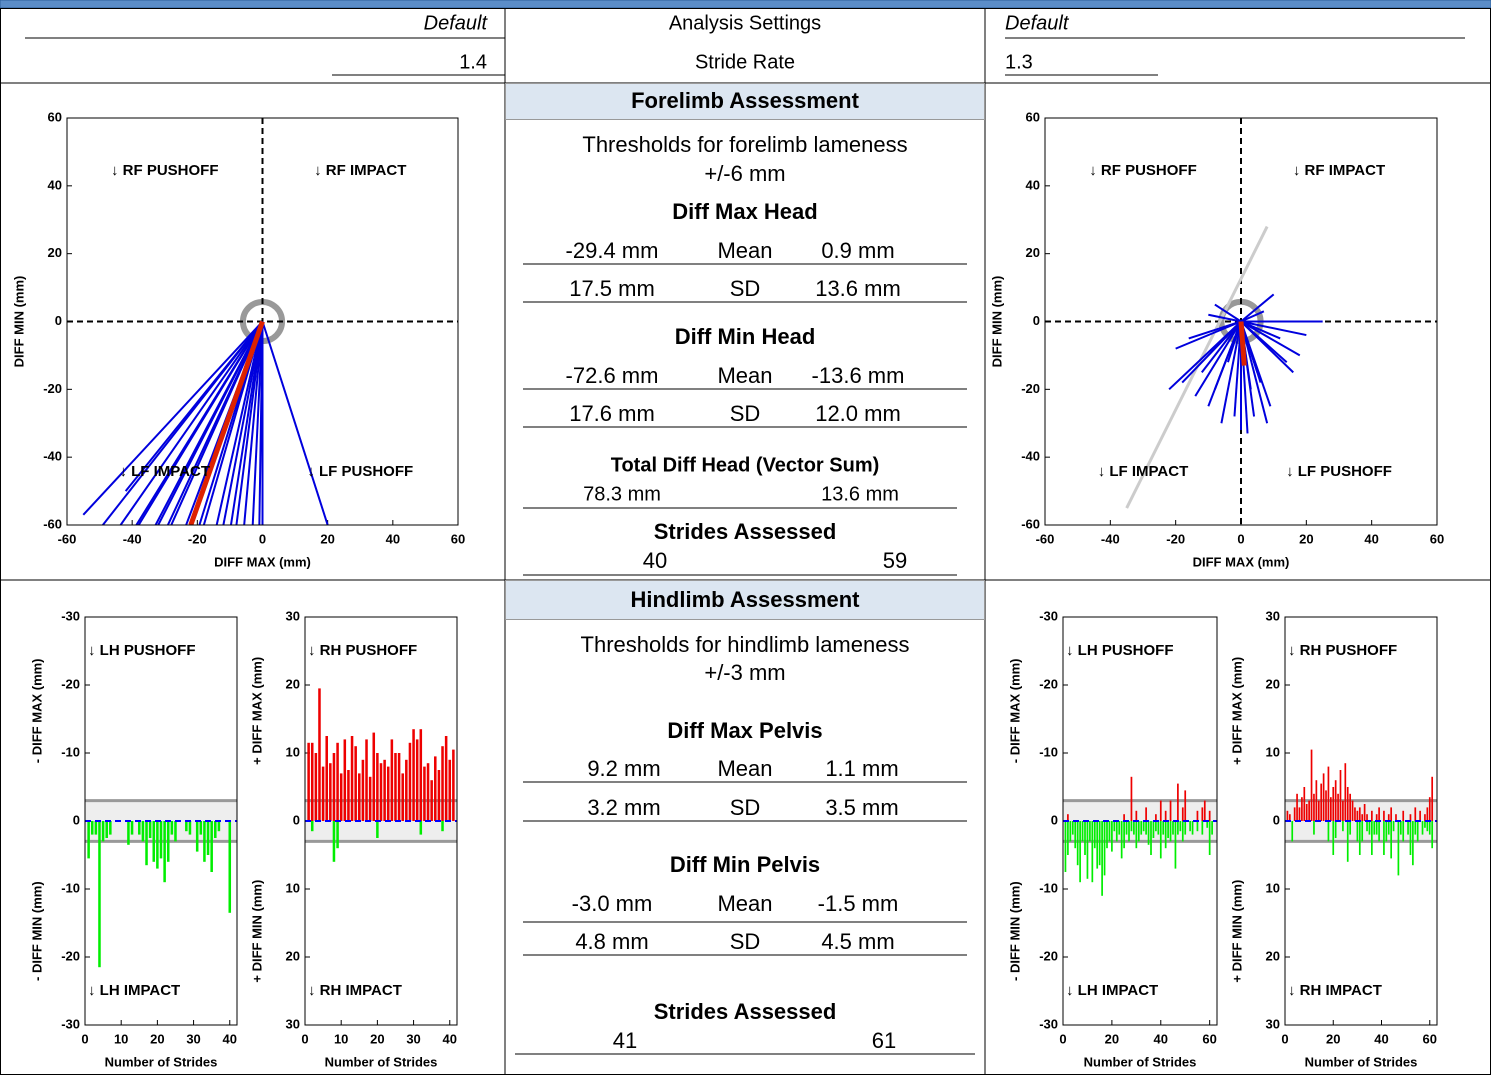 This screenshot has width=1491, height=1075. I want to click on section-title: Forelimb Assessment, so click(745, 100).